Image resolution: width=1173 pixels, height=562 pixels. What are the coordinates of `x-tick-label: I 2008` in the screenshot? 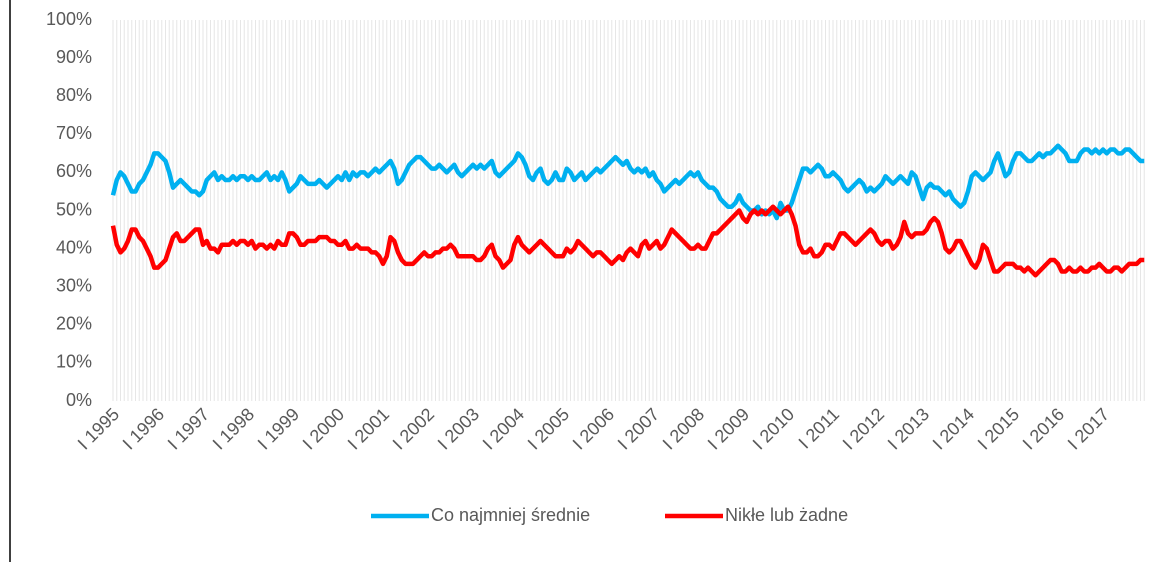 It's located at (684, 429).